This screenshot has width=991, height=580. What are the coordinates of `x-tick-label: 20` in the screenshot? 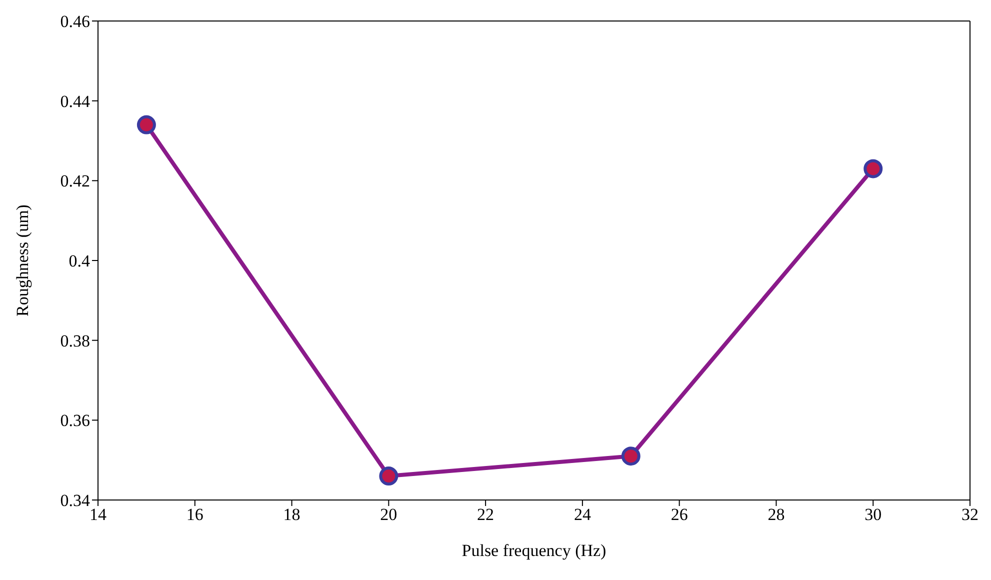 It's located at (389, 514).